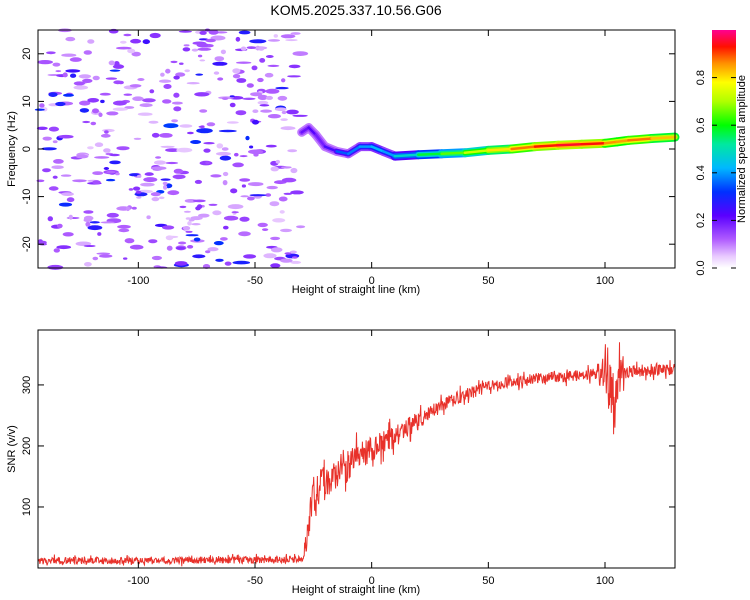 The image size is (750, 600). Describe the element at coordinates (27, 244) in the screenshot. I see `y-tick-label: -20` at that location.